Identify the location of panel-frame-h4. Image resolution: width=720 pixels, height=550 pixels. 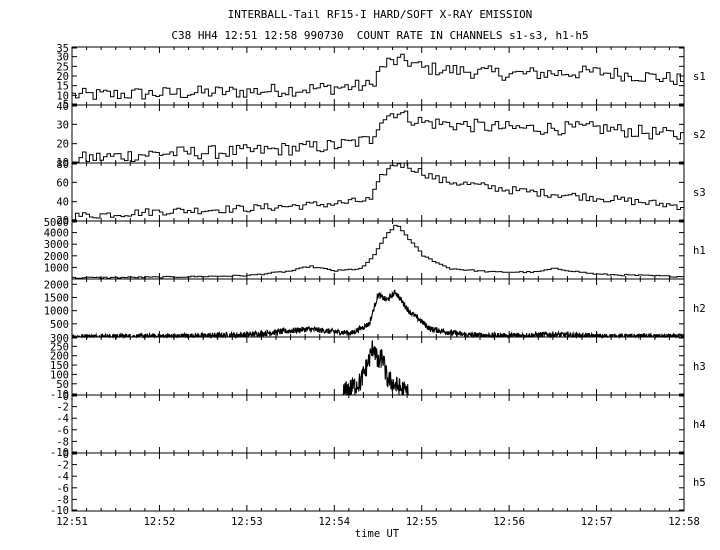
(378, 424).